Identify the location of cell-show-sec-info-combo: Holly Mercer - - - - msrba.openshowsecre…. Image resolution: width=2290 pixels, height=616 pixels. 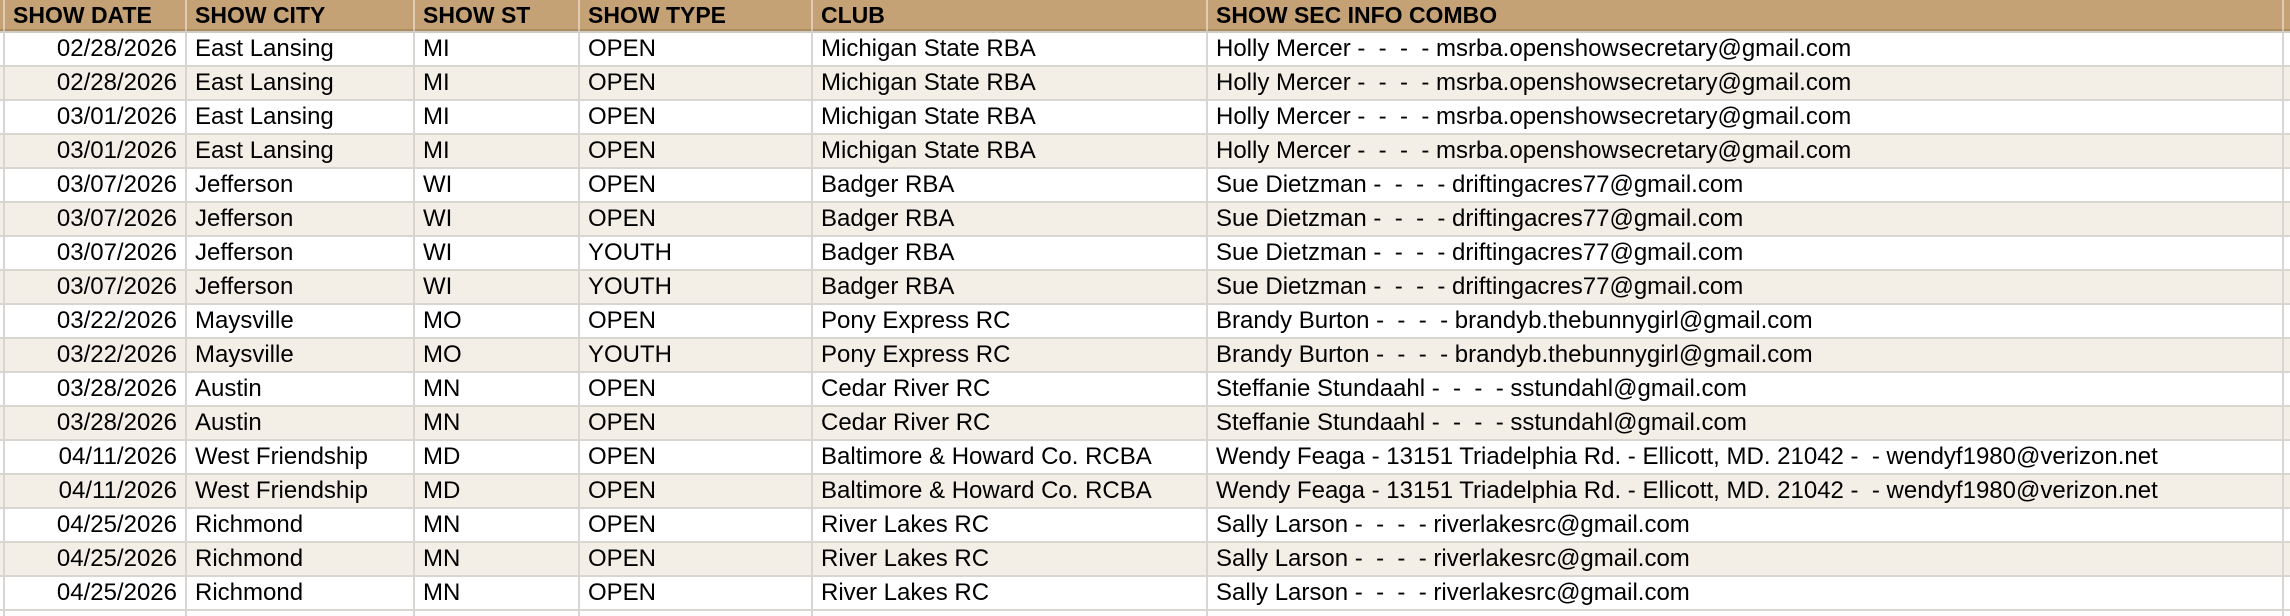
(1746, 151).